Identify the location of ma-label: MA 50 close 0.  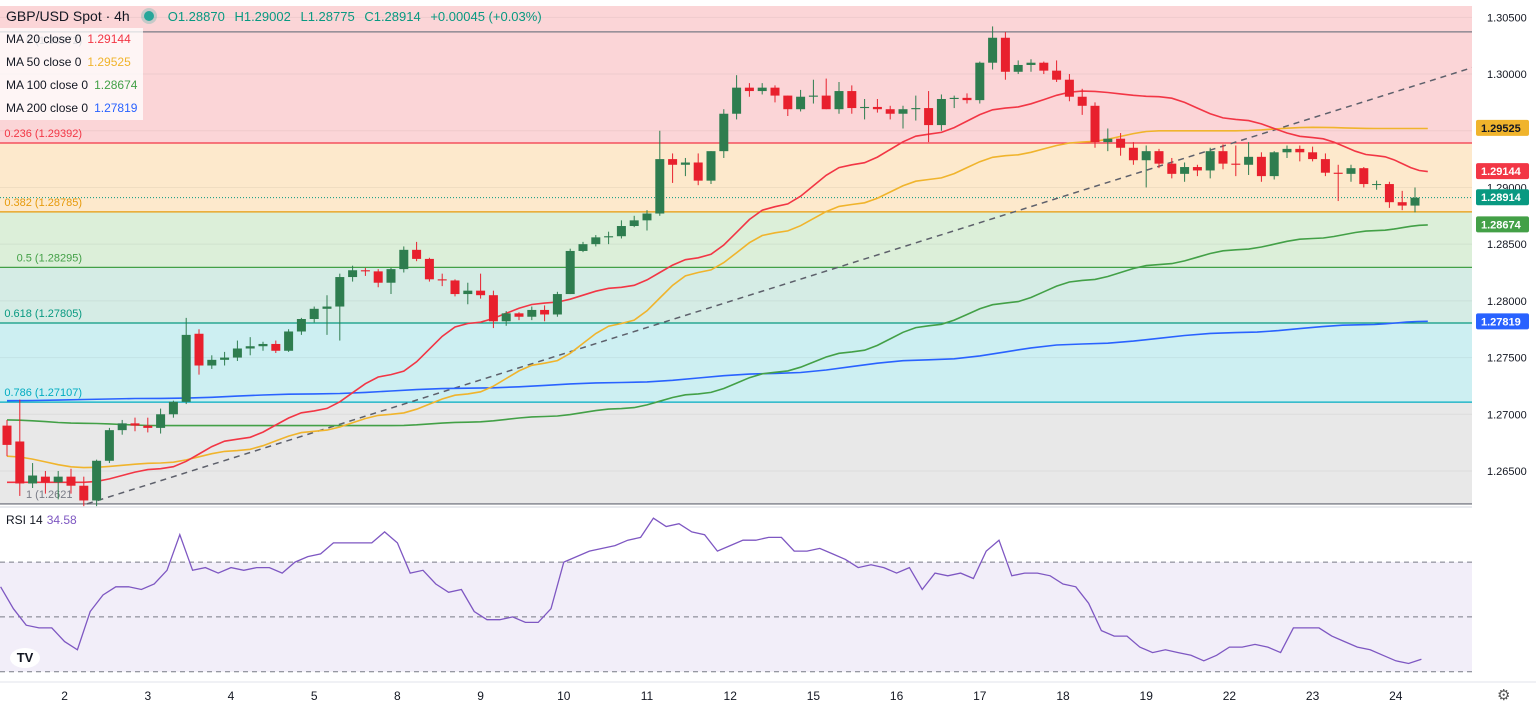
(44, 62).